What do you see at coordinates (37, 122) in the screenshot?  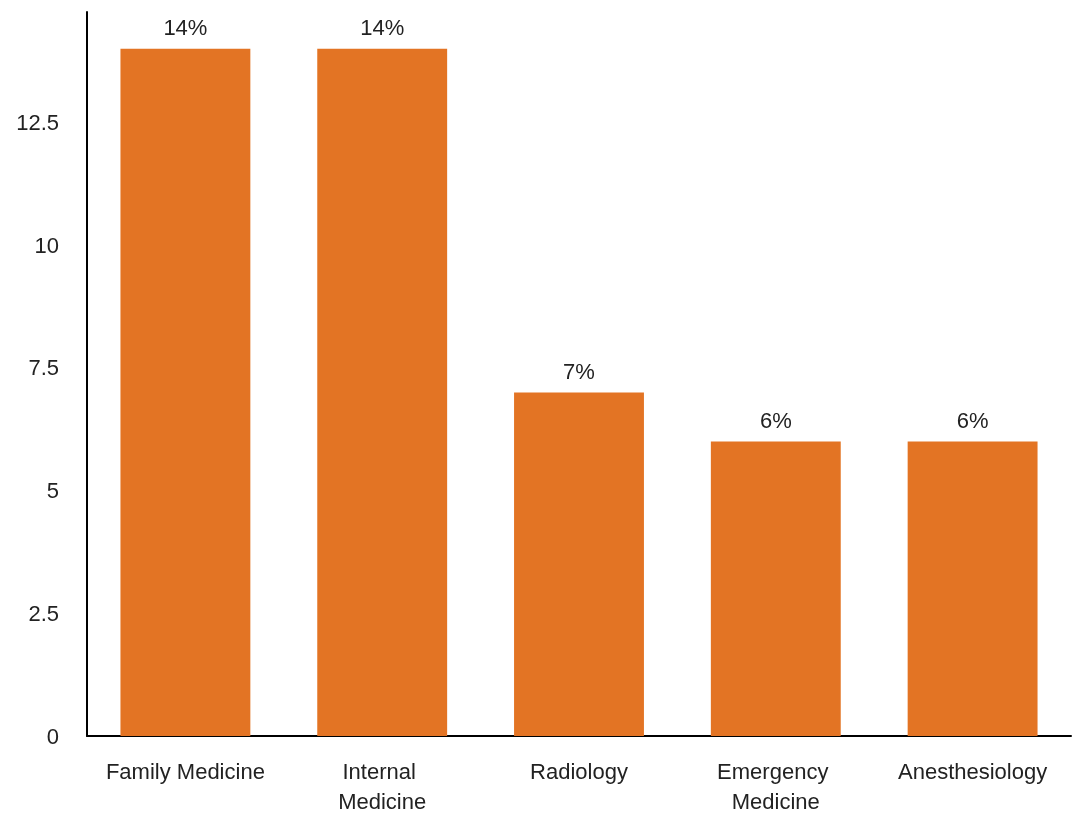 I see `y-tick-label: 12.5` at bounding box center [37, 122].